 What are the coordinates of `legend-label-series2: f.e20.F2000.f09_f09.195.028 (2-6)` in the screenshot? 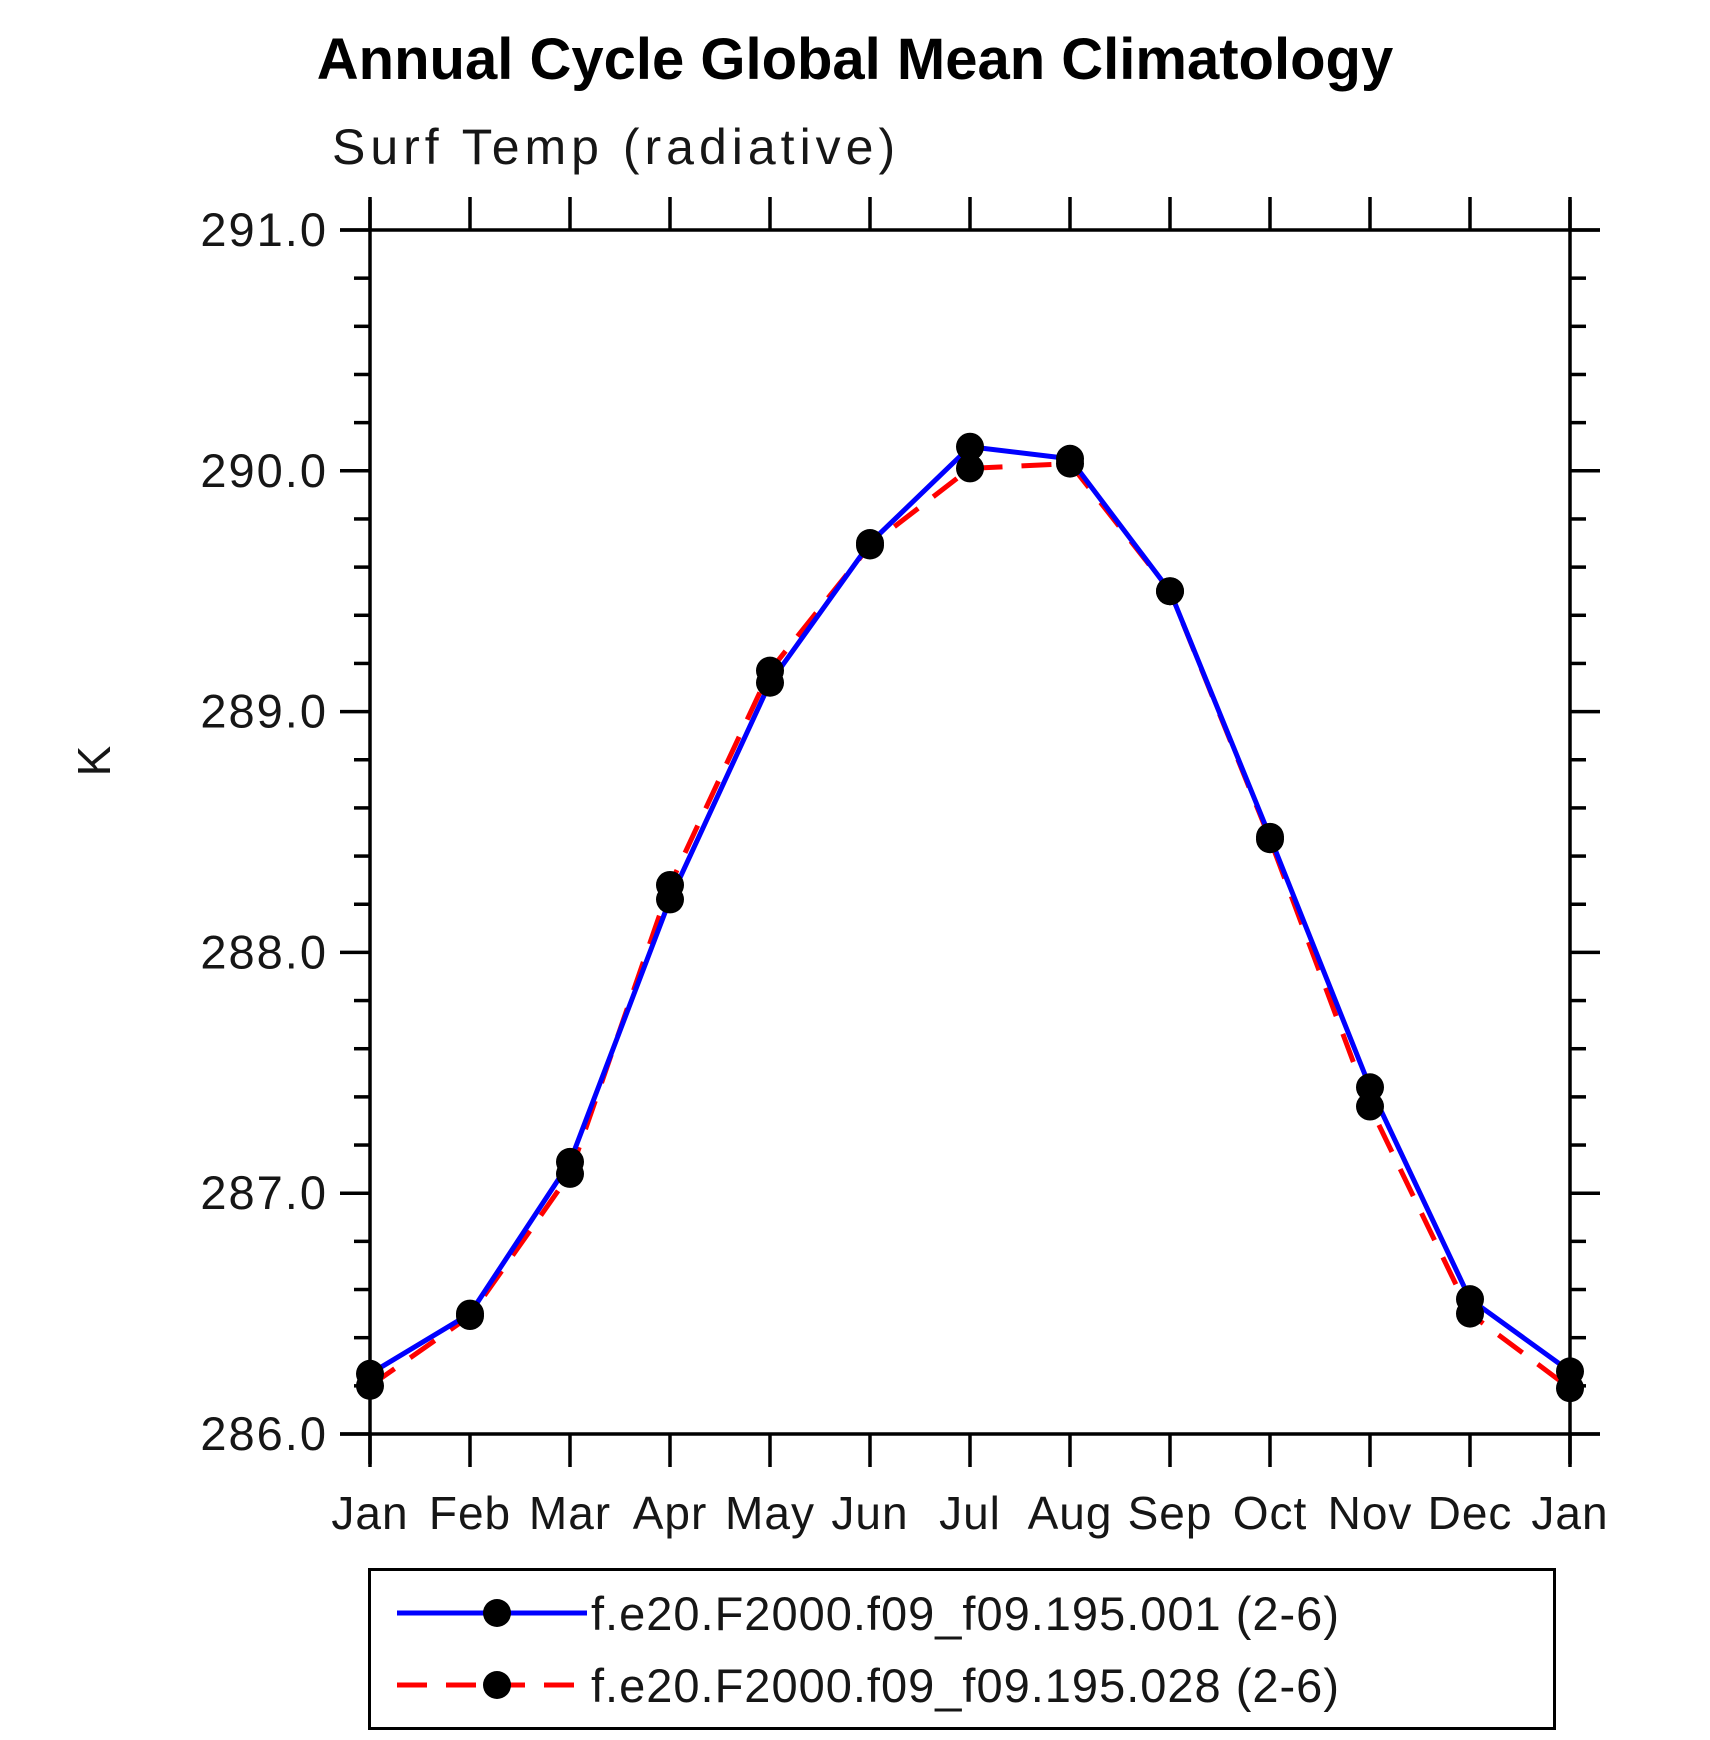 It's located at (965, 1685).